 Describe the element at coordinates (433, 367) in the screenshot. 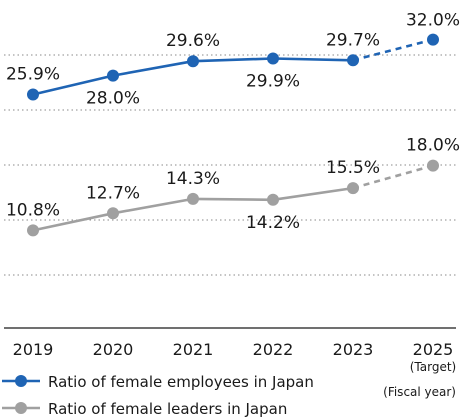

I see `x-tick-sublabel: (Target)` at that location.